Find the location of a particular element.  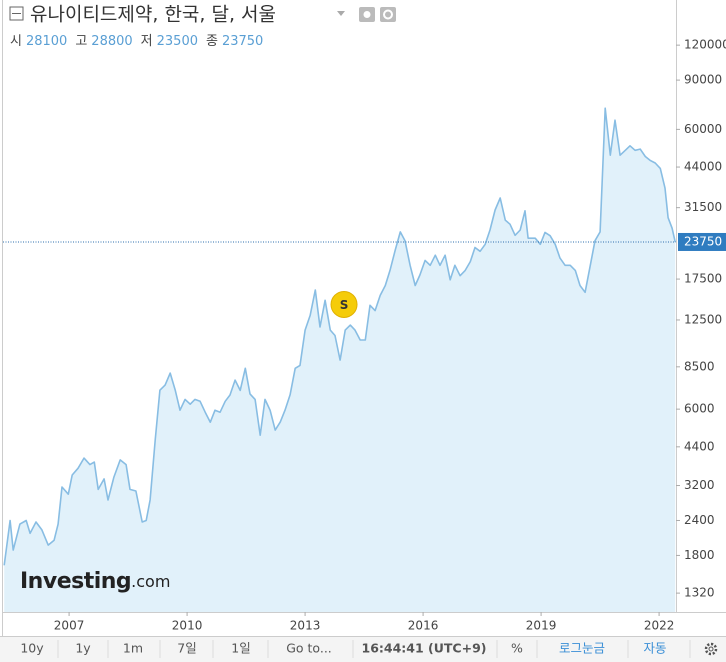

watermark: Investing.com is located at coordinates (95, 581).